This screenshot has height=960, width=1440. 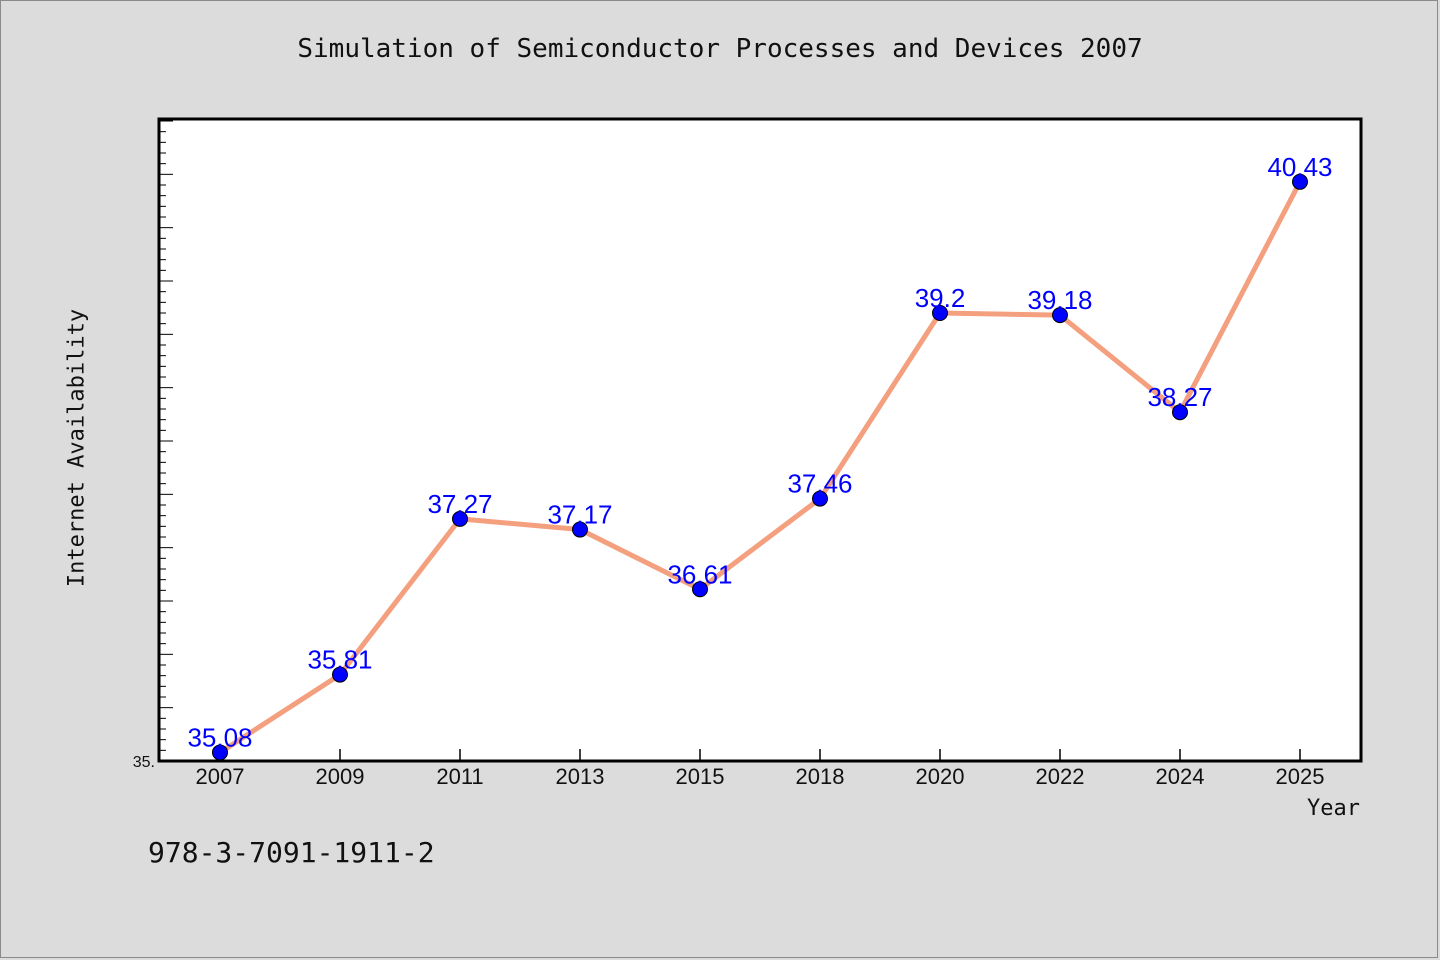 What do you see at coordinates (144, 762) in the screenshot?
I see `y-tick-label: 35.` at bounding box center [144, 762].